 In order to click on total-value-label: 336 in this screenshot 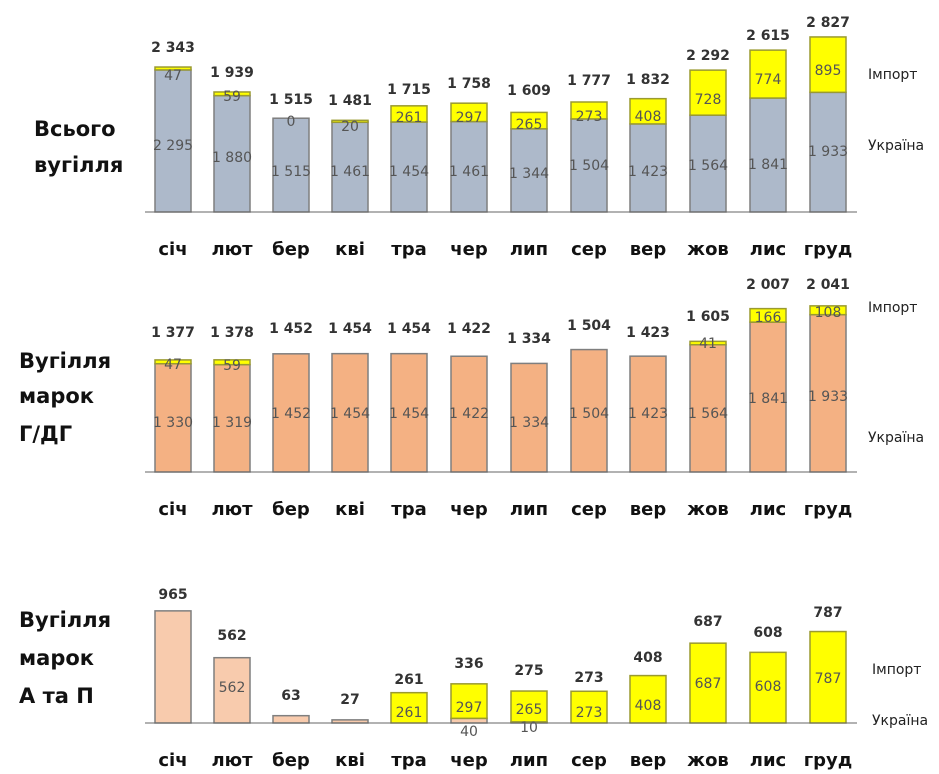, I will do `click(468, 664)`.